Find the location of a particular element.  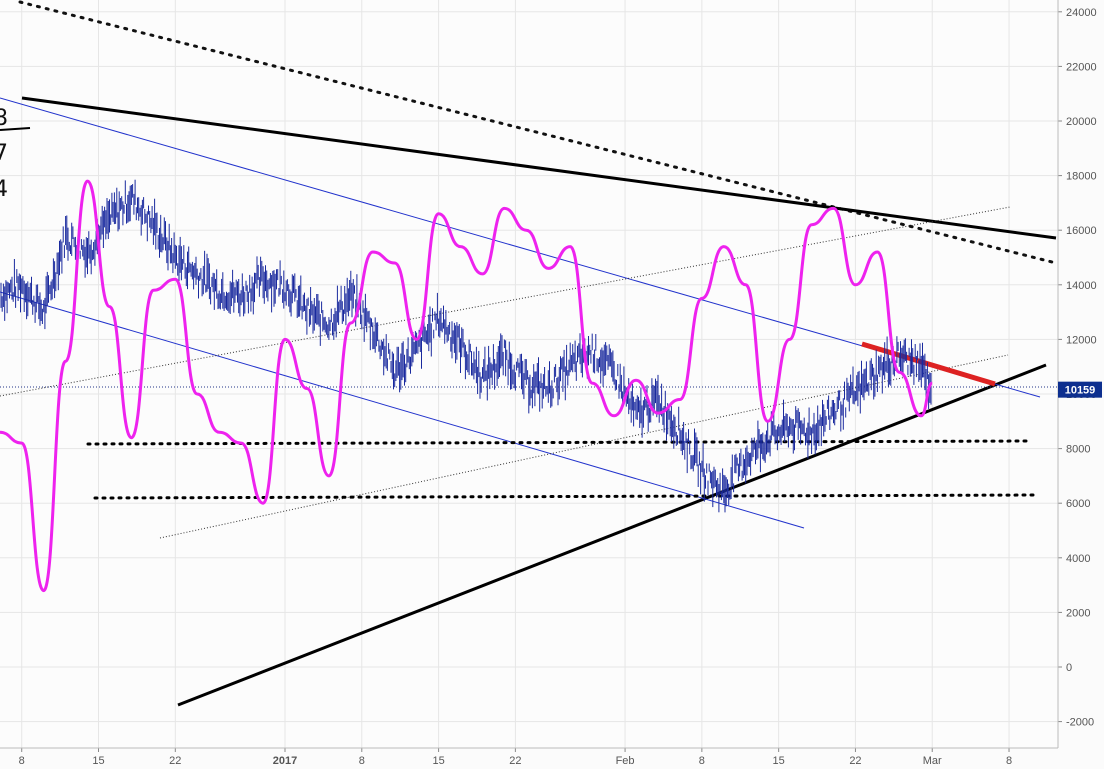

x-tick-label: 2017 is located at coordinates (285, 761).